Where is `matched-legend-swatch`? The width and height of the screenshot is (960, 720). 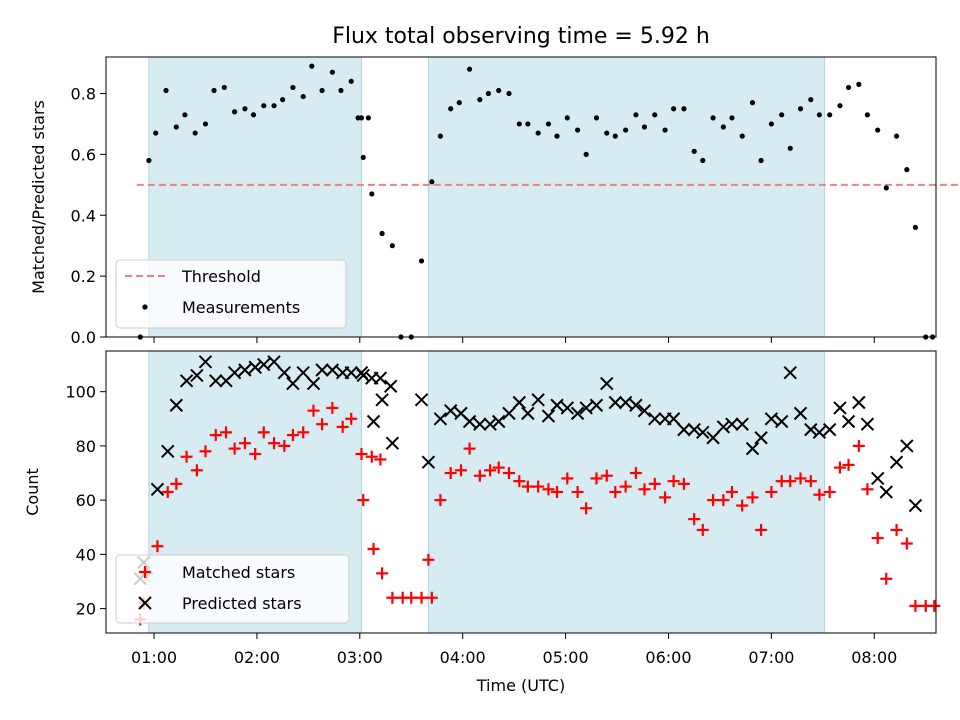
matched-legend-swatch is located at coordinates (145, 572).